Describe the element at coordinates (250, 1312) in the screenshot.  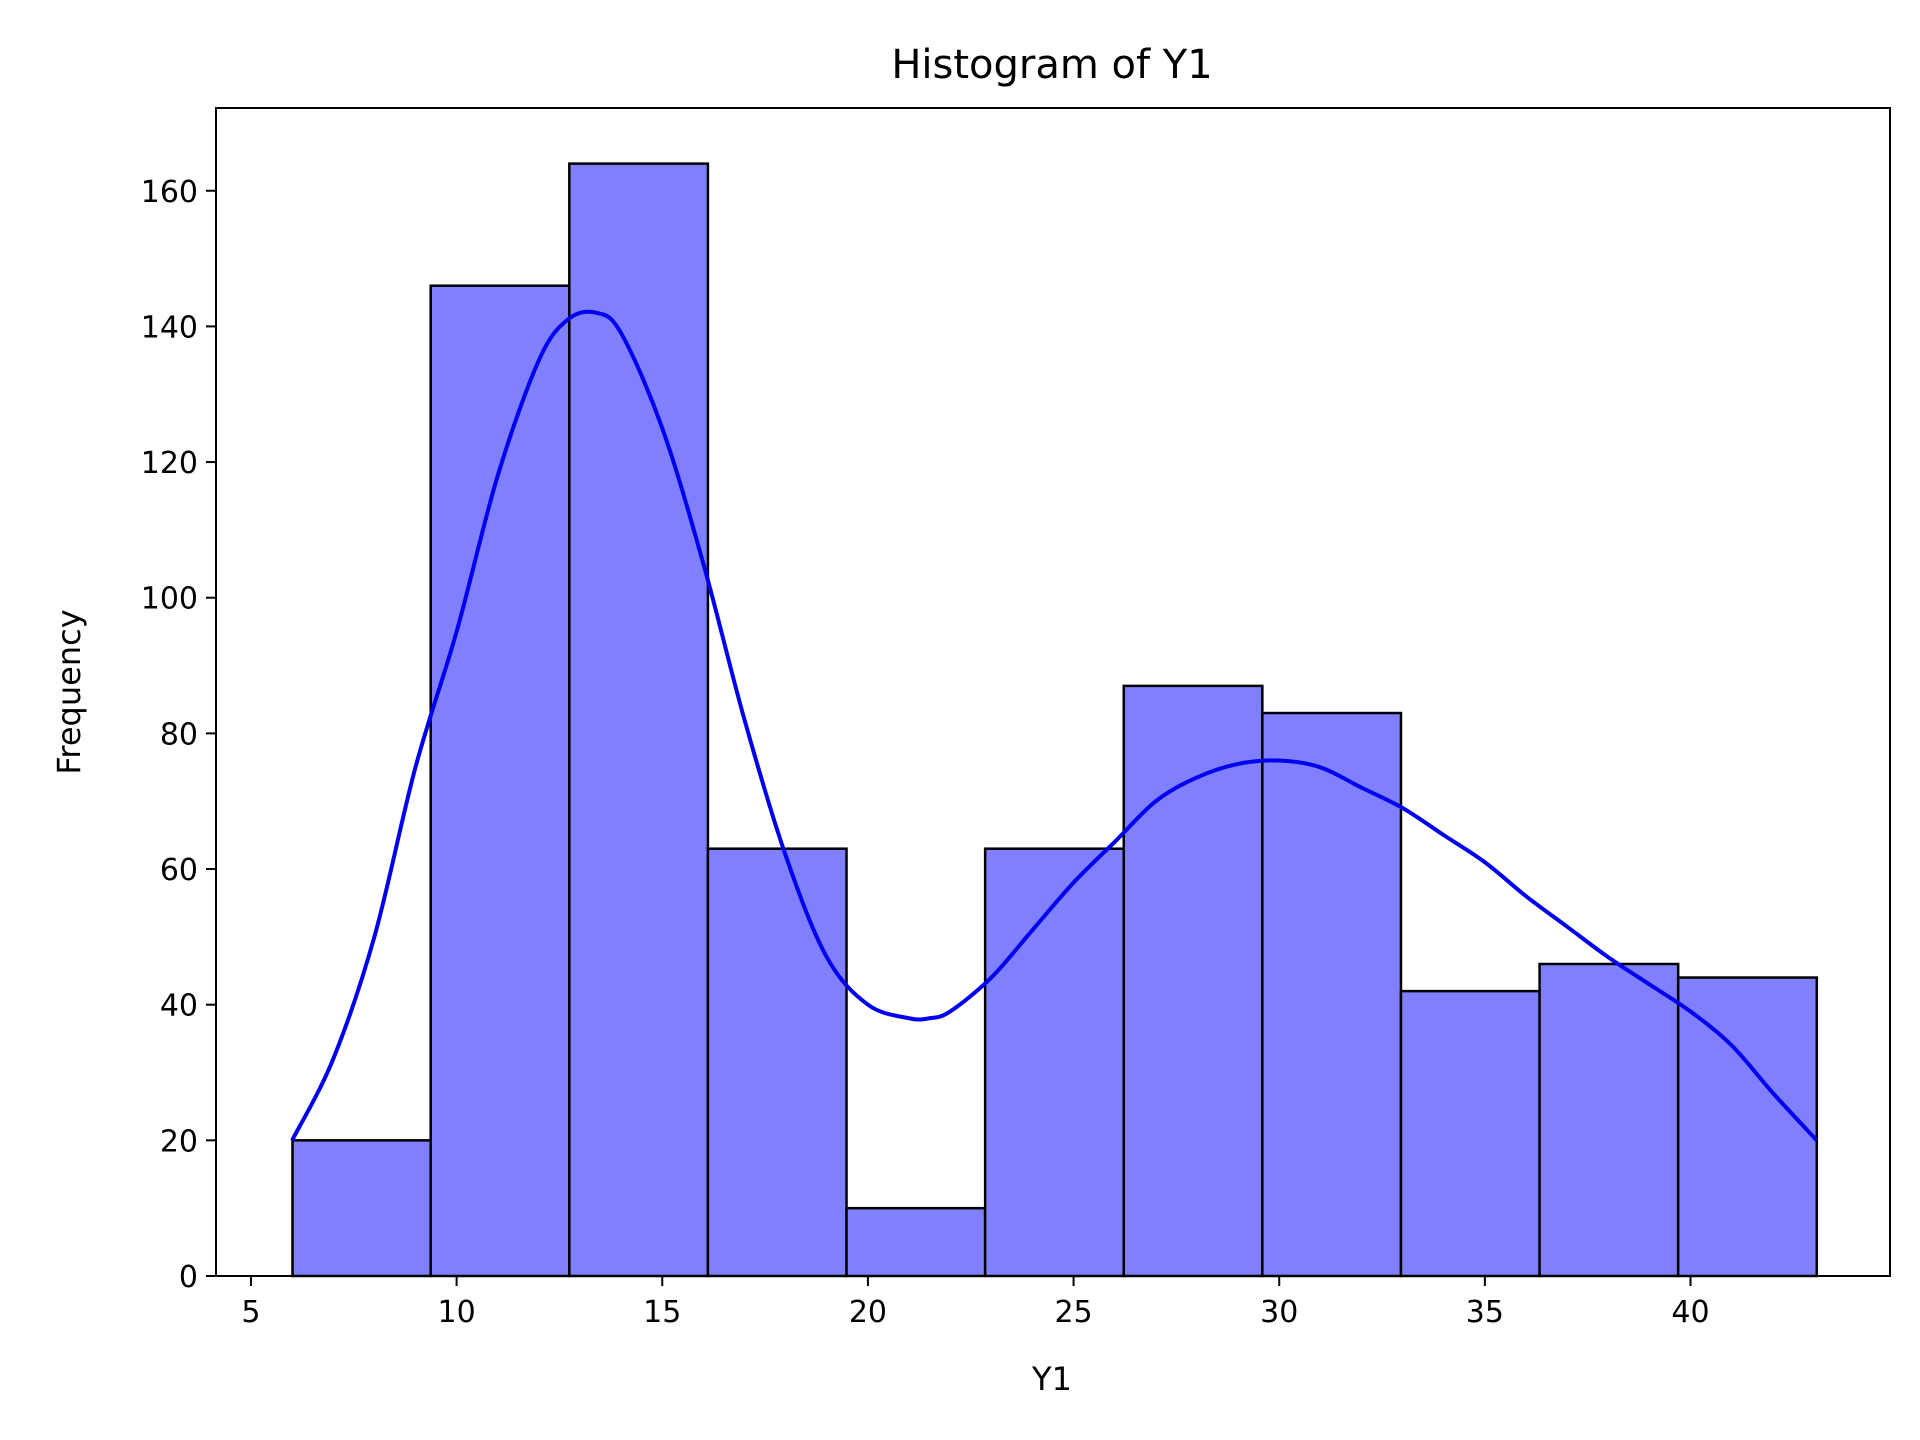
I see `x-tick-label: 5` at that location.